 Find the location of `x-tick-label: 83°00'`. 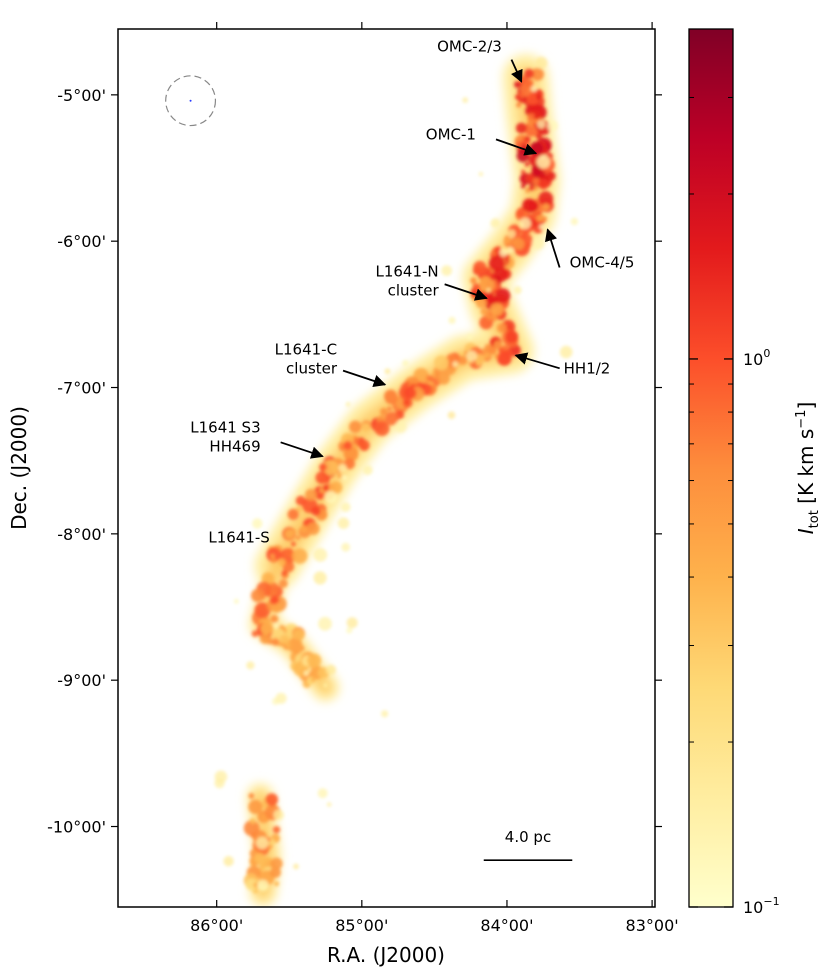

x-tick-label: 83°00' is located at coordinates (652, 925).